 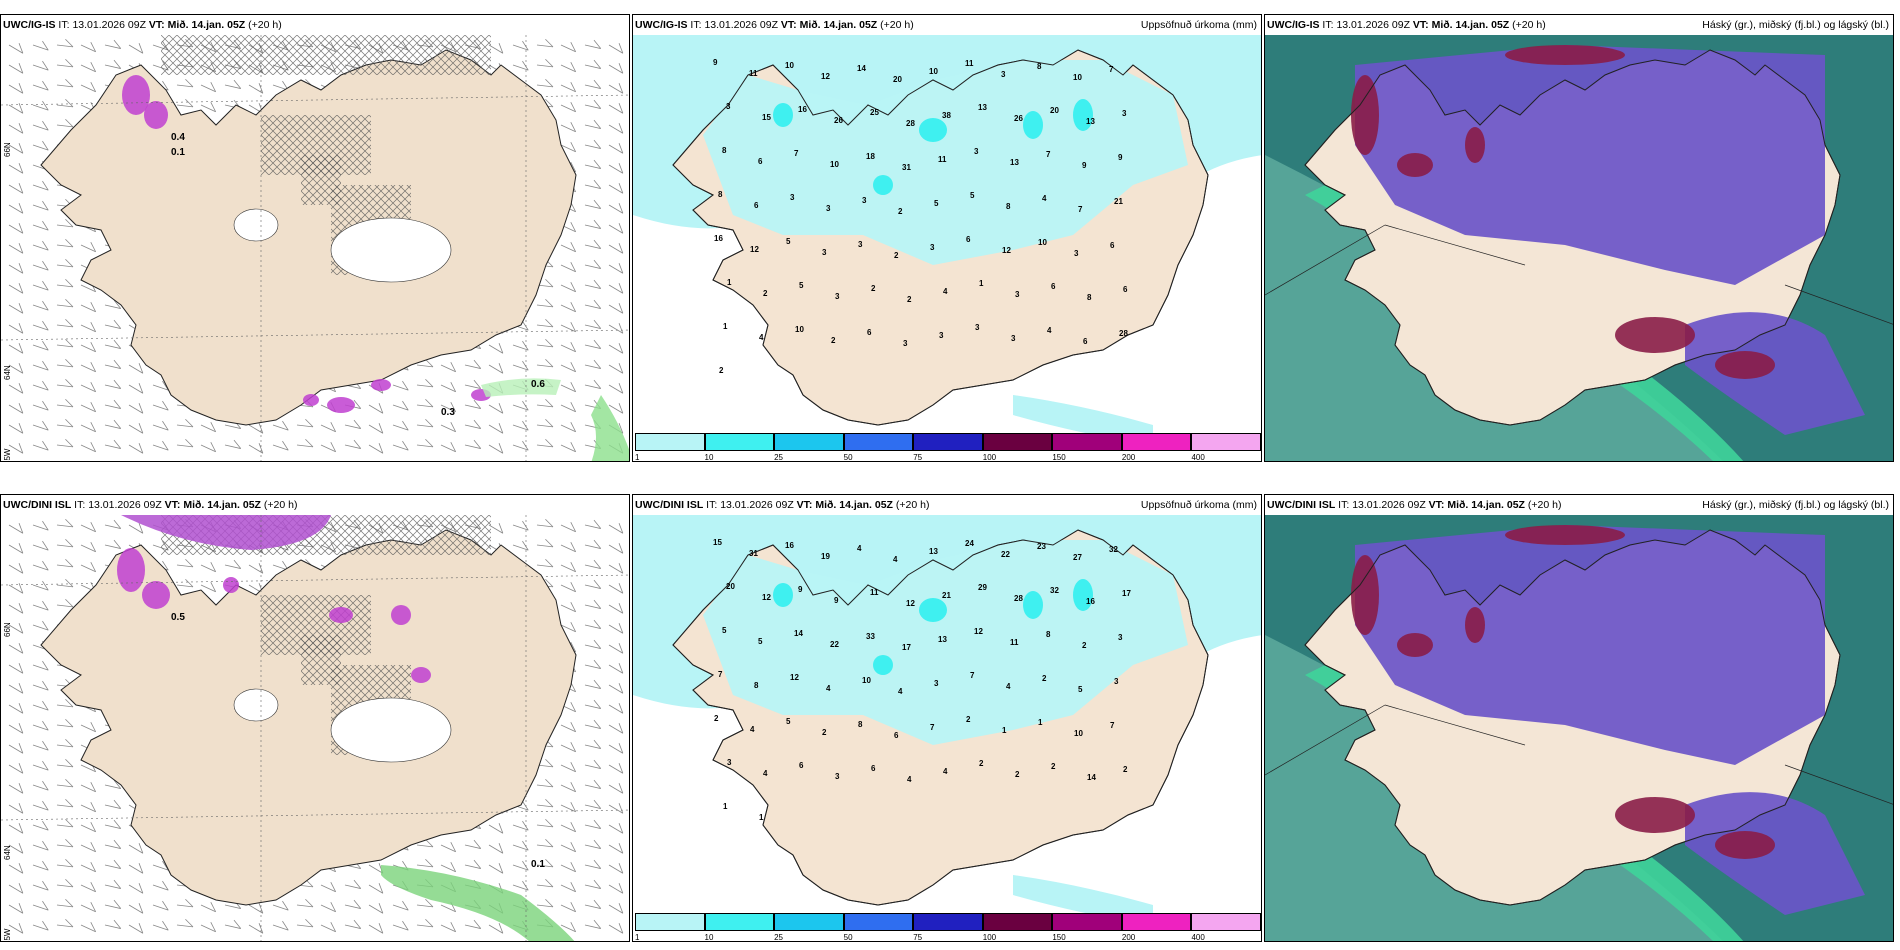 I want to click on precip-value: 22, so click(x=1005, y=554).